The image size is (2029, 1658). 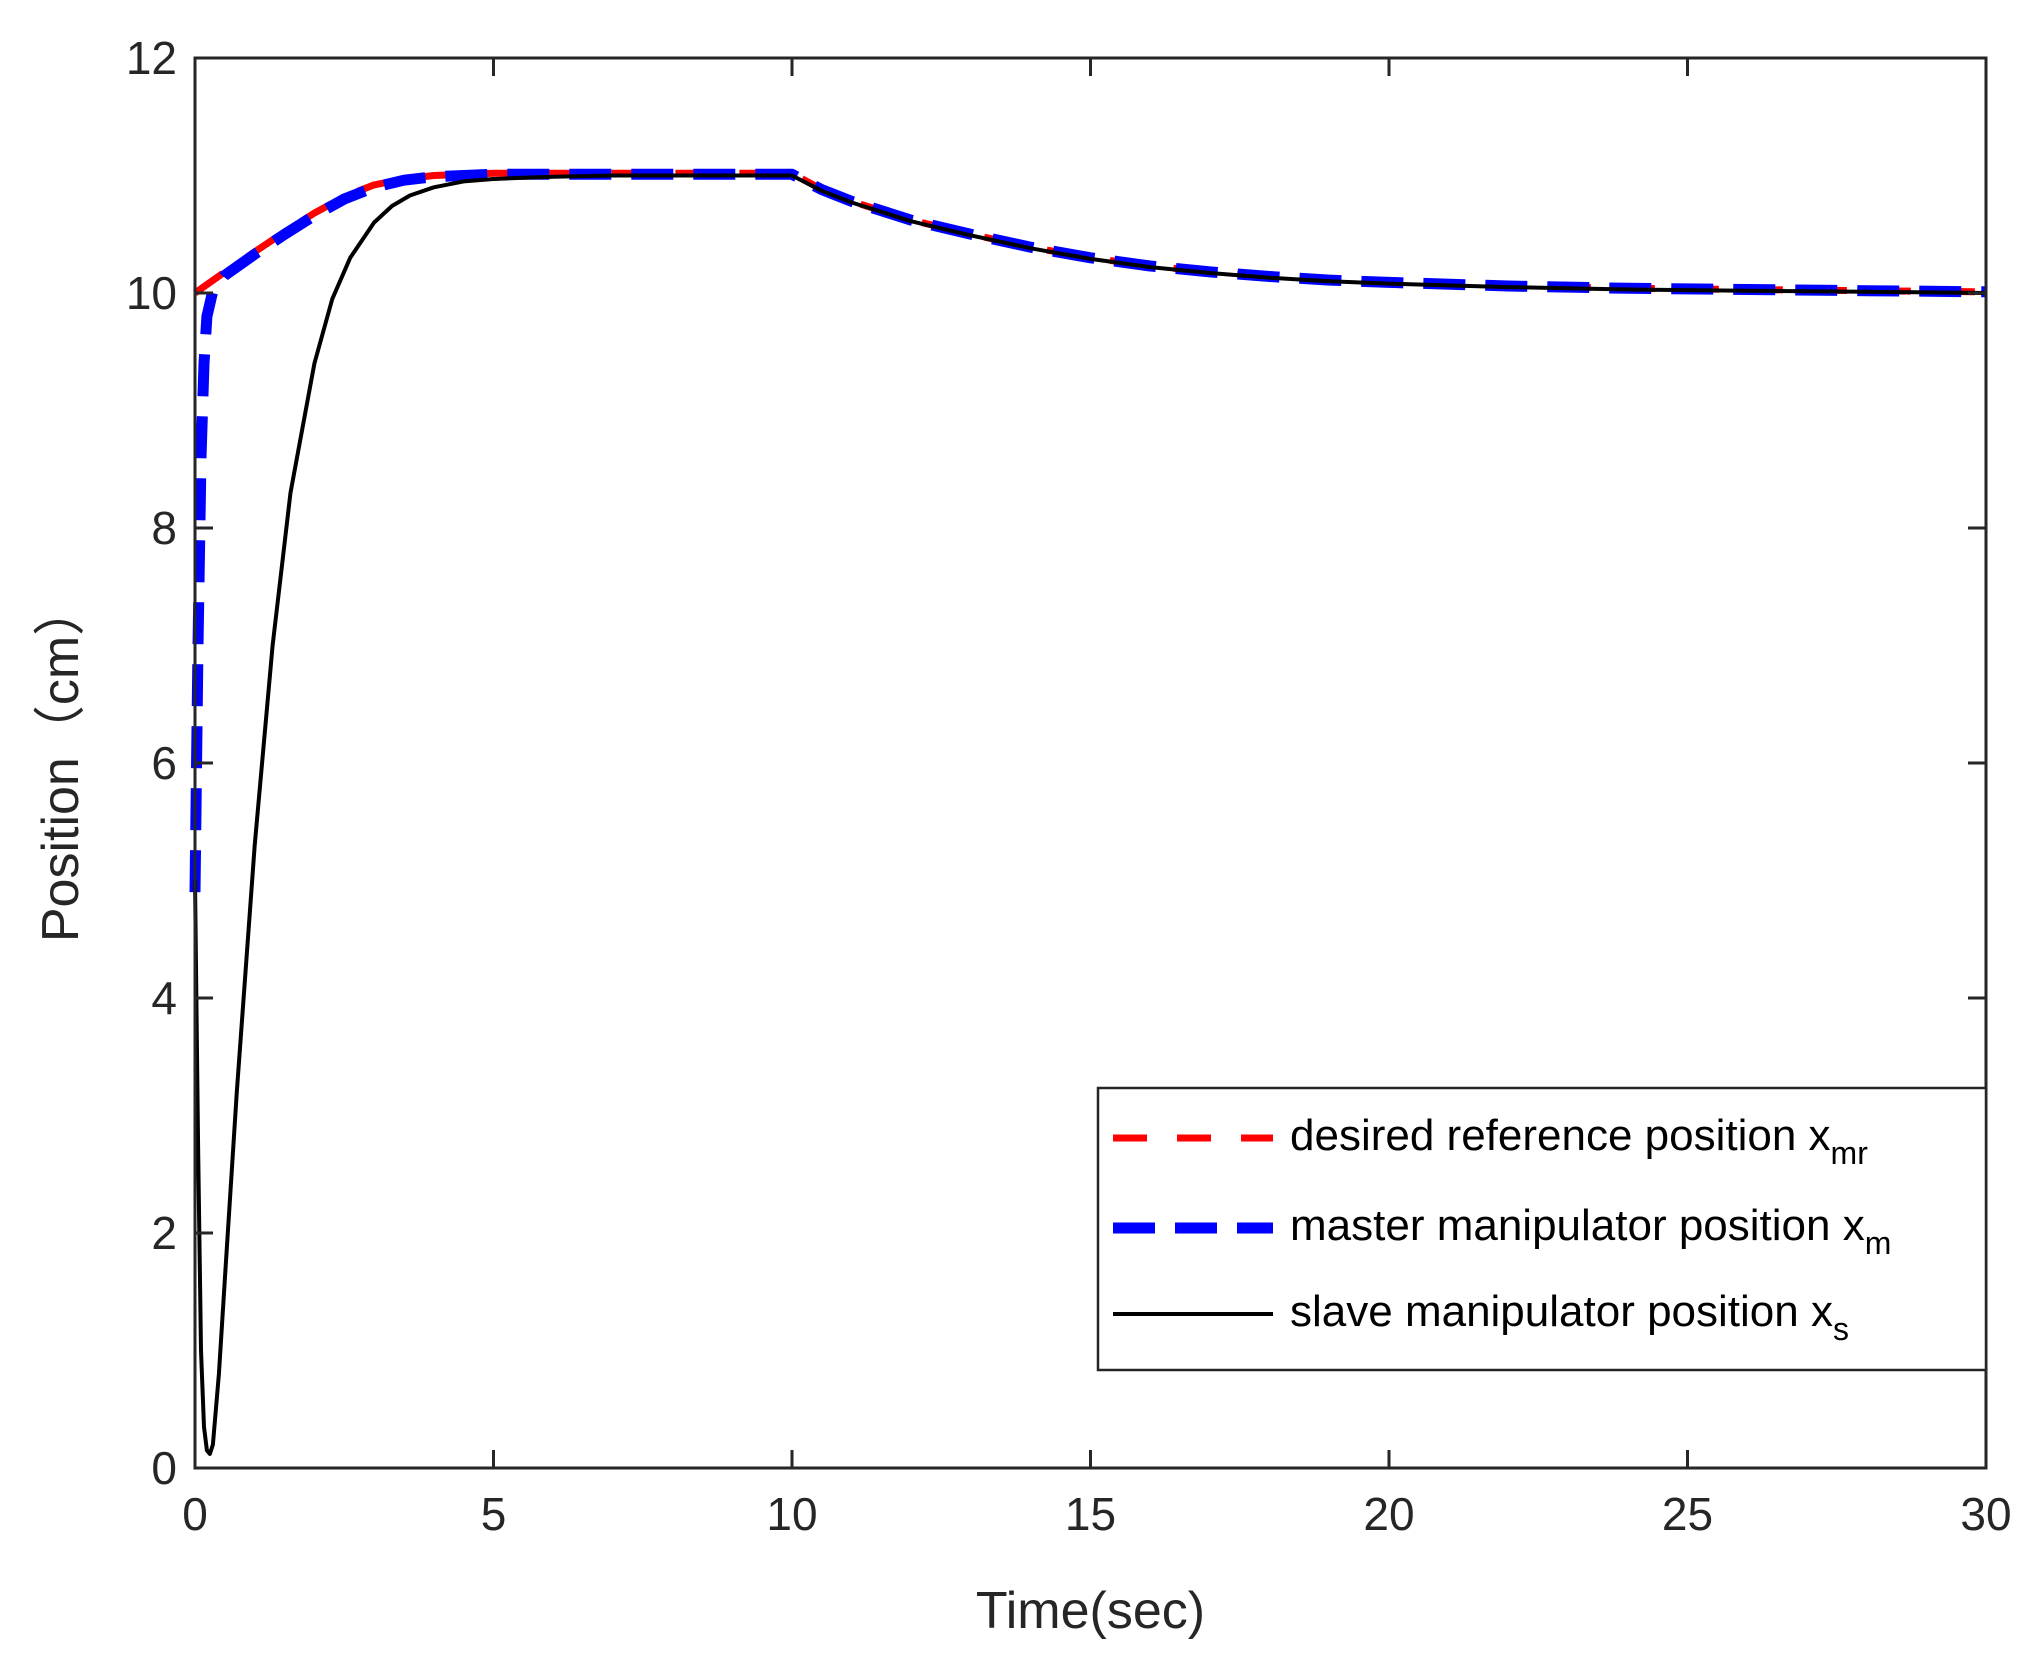 I want to click on legend-entry-slave: slave manipulator position xs, so click(x=1569, y=1317).